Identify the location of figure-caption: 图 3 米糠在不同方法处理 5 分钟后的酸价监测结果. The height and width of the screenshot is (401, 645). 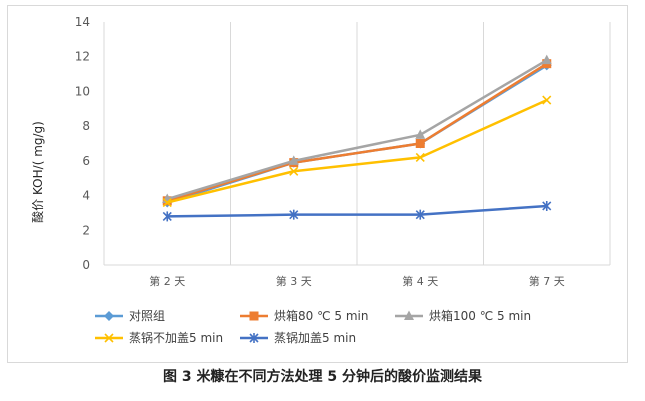
(322, 377).